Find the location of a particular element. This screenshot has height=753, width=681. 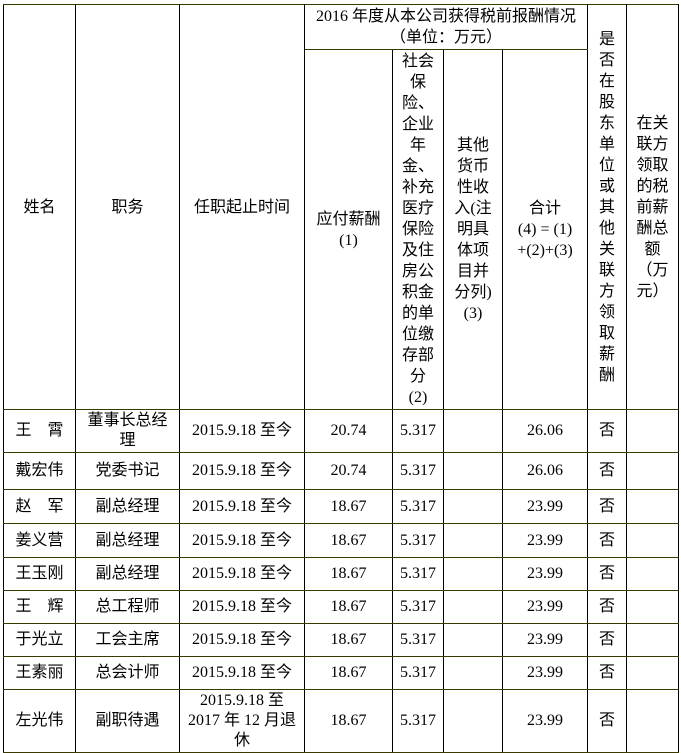

col-header-position: 职务 is located at coordinates (127, 207).